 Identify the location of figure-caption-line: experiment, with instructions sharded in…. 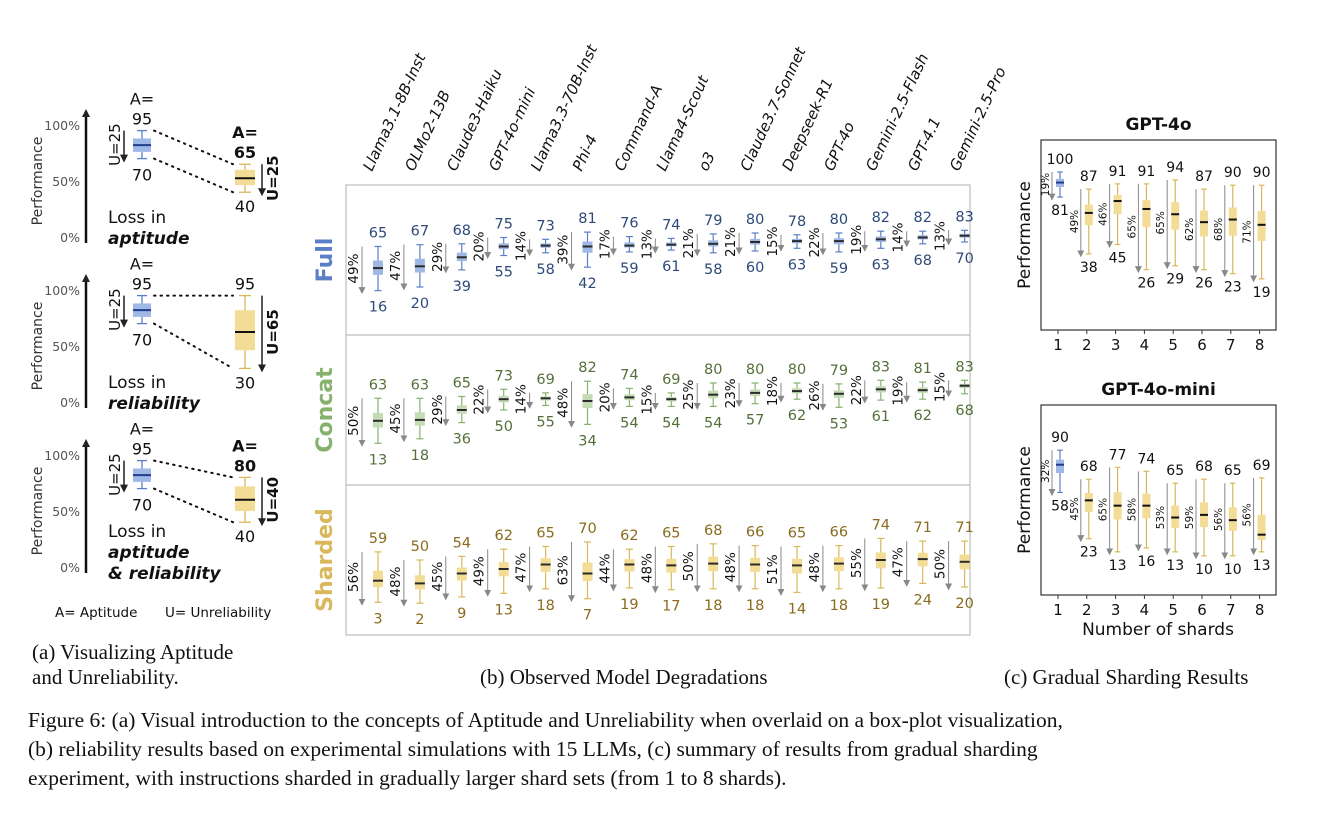
(407, 778).